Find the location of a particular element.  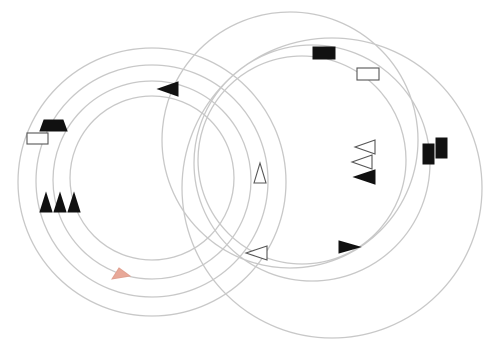

accent-triangle-piece is located at coordinates (121, 273).